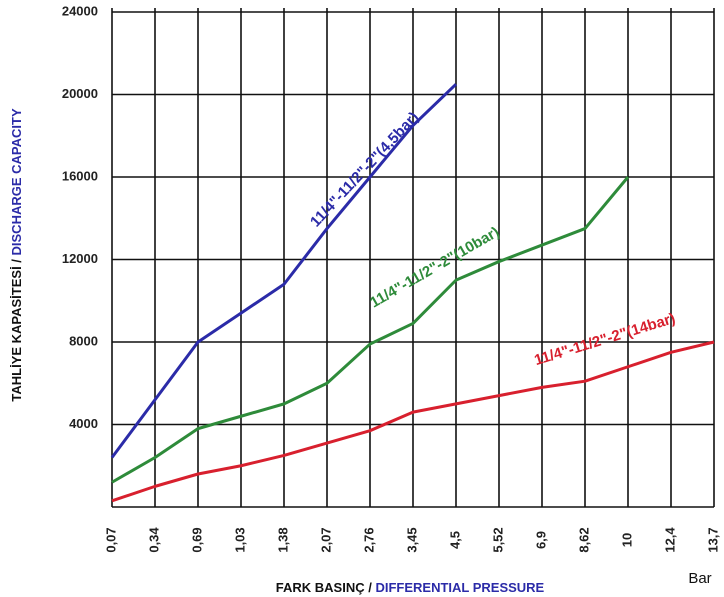 This screenshot has width=724, height=597. Describe the element at coordinates (454, 540) in the screenshot. I see `x-tick-label: 4,5` at that location.